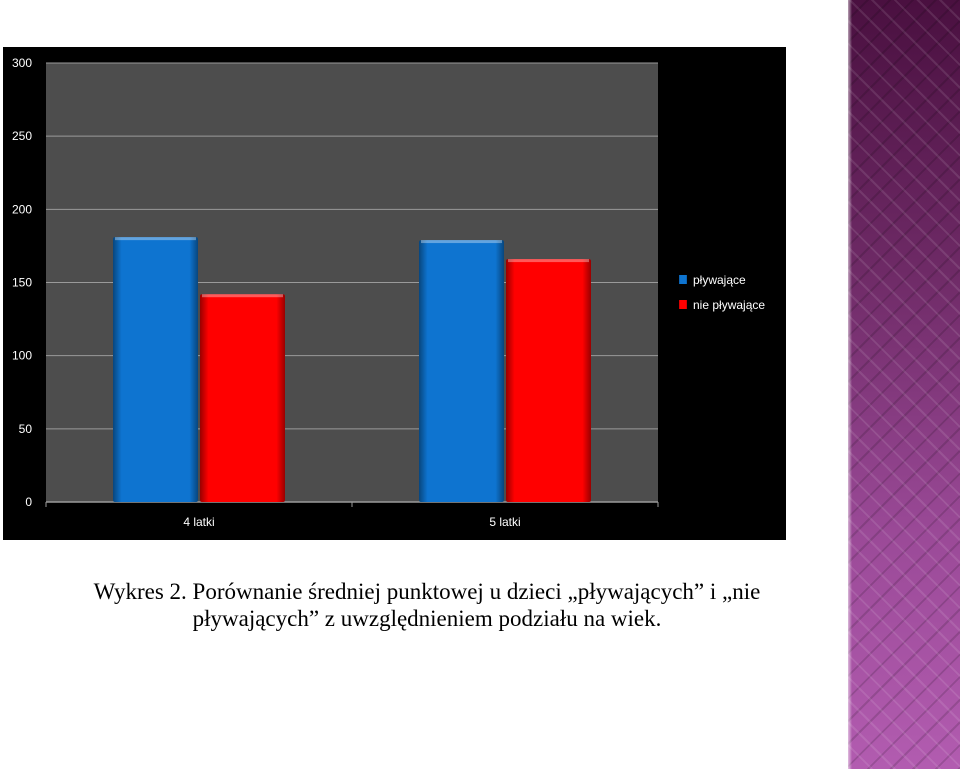 The image size is (960, 769). Describe the element at coordinates (198, 522) in the screenshot. I see `x-tick-label-0: 4 latki` at that location.